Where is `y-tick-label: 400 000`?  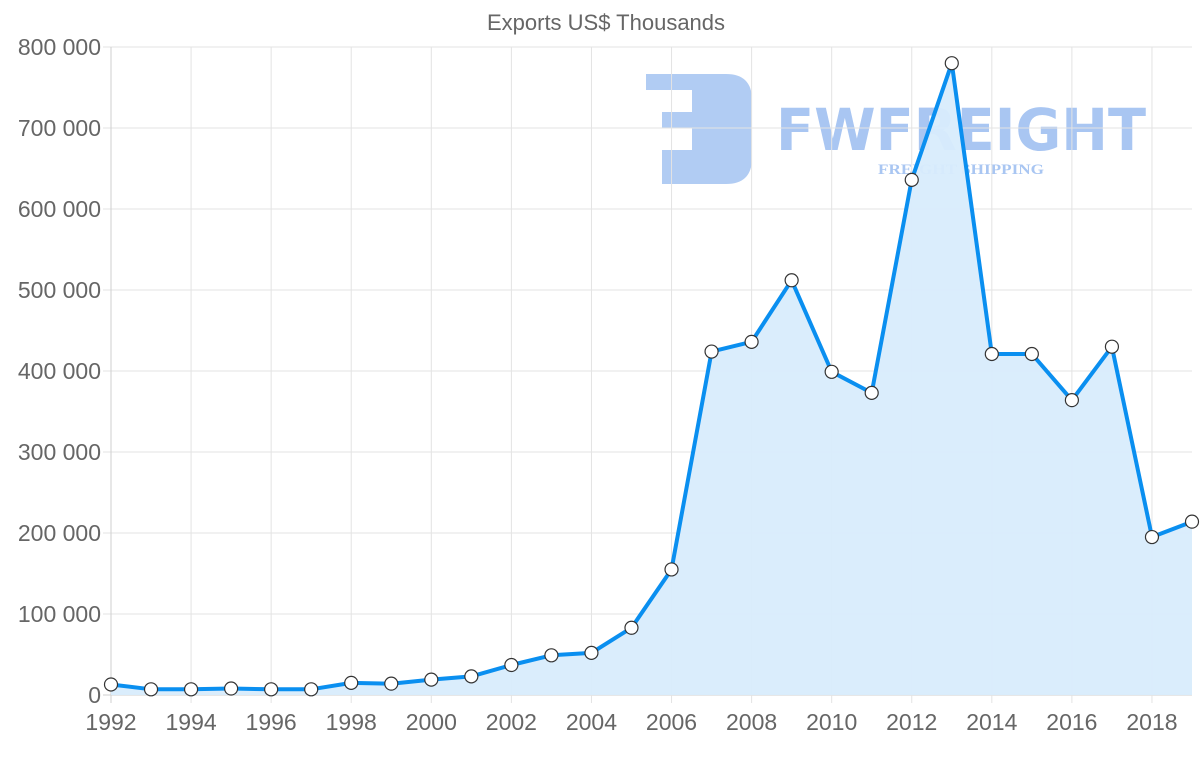
y-tick-label: 400 000 is located at coordinates (59, 371).